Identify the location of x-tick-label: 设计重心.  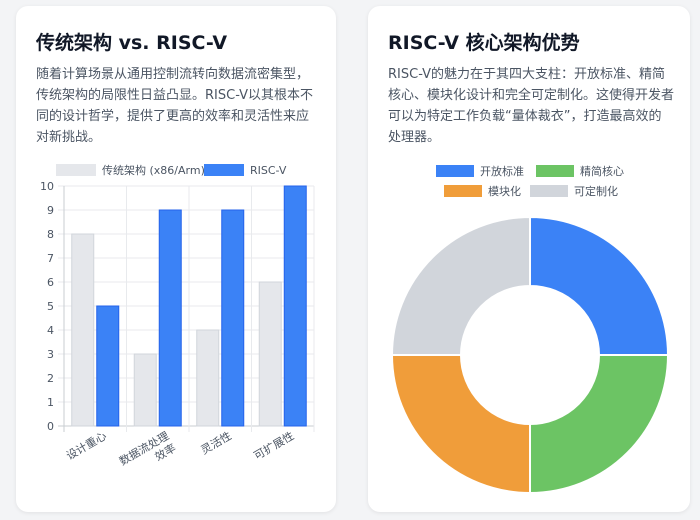
(86, 445).